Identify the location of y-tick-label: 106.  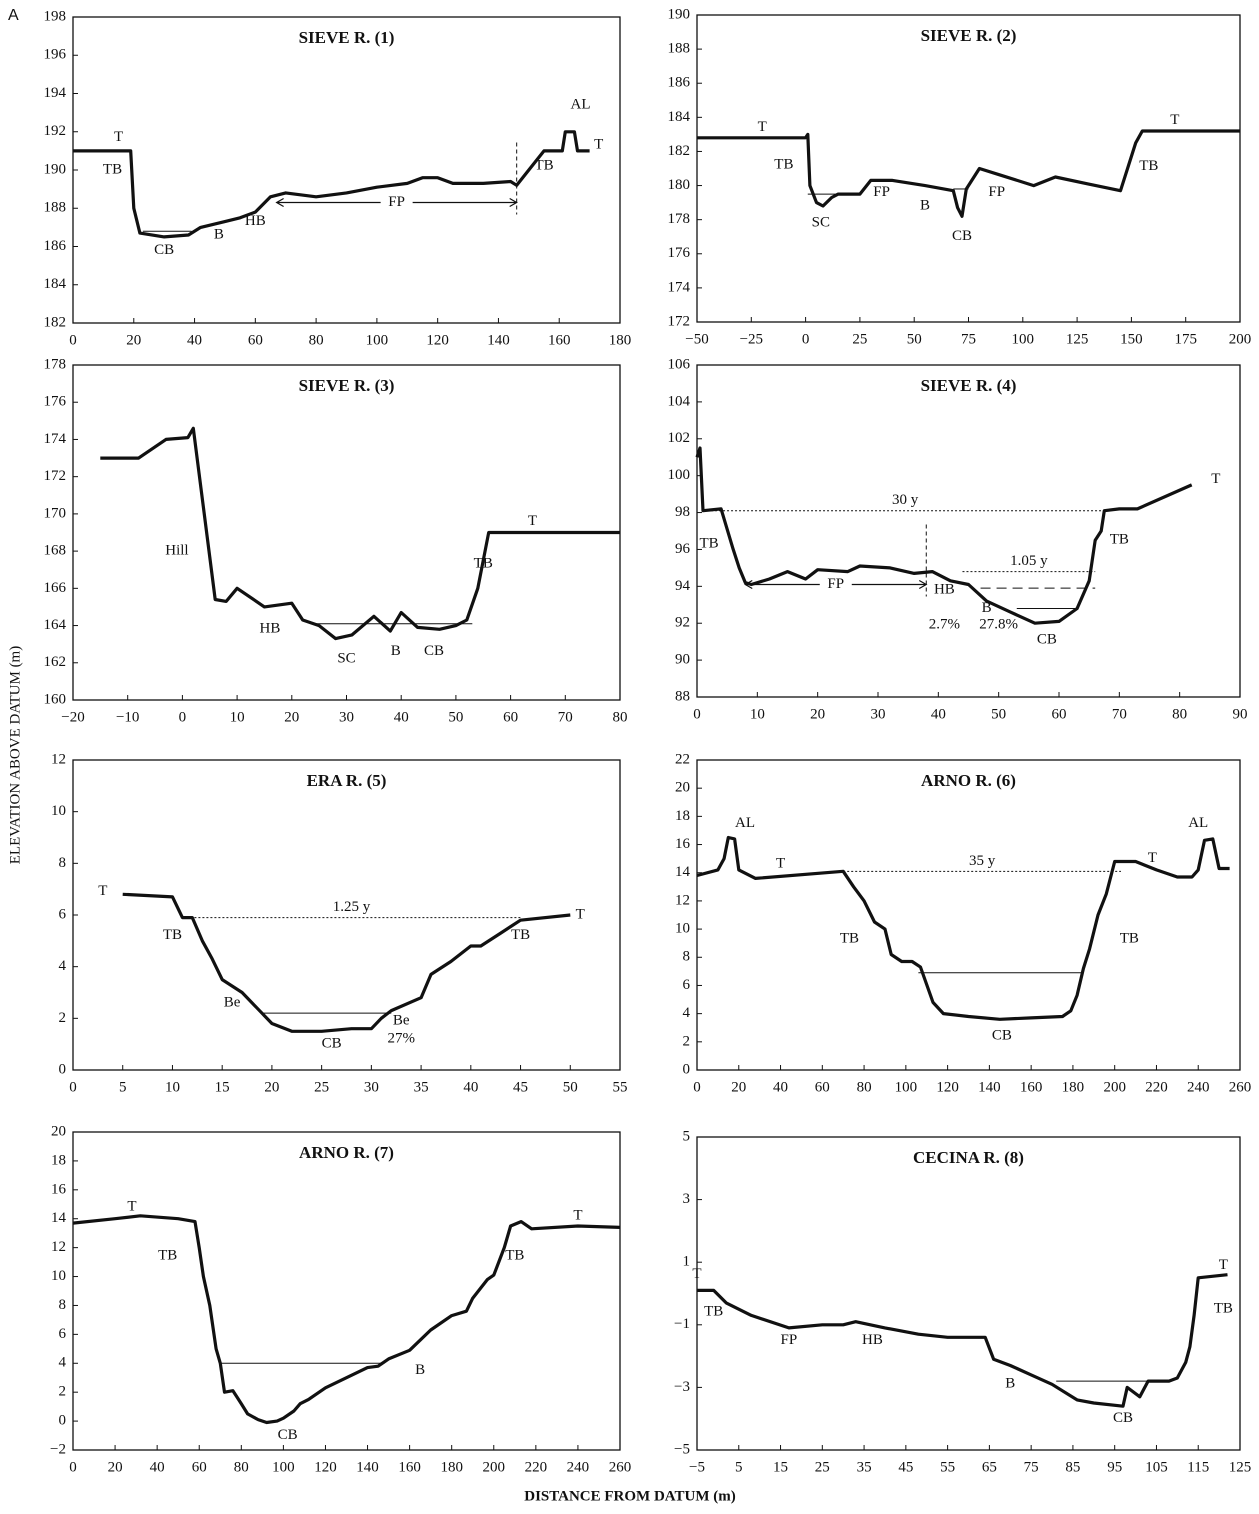
(679, 364).